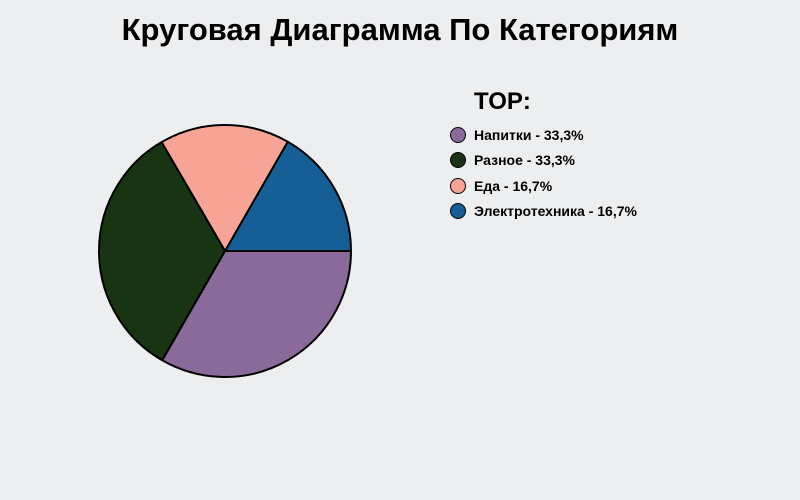 This screenshot has height=500, width=800. Describe the element at coordinates (513, 185) in the screenshot. I see `legend-label: Еда - 16,7%` at that location.